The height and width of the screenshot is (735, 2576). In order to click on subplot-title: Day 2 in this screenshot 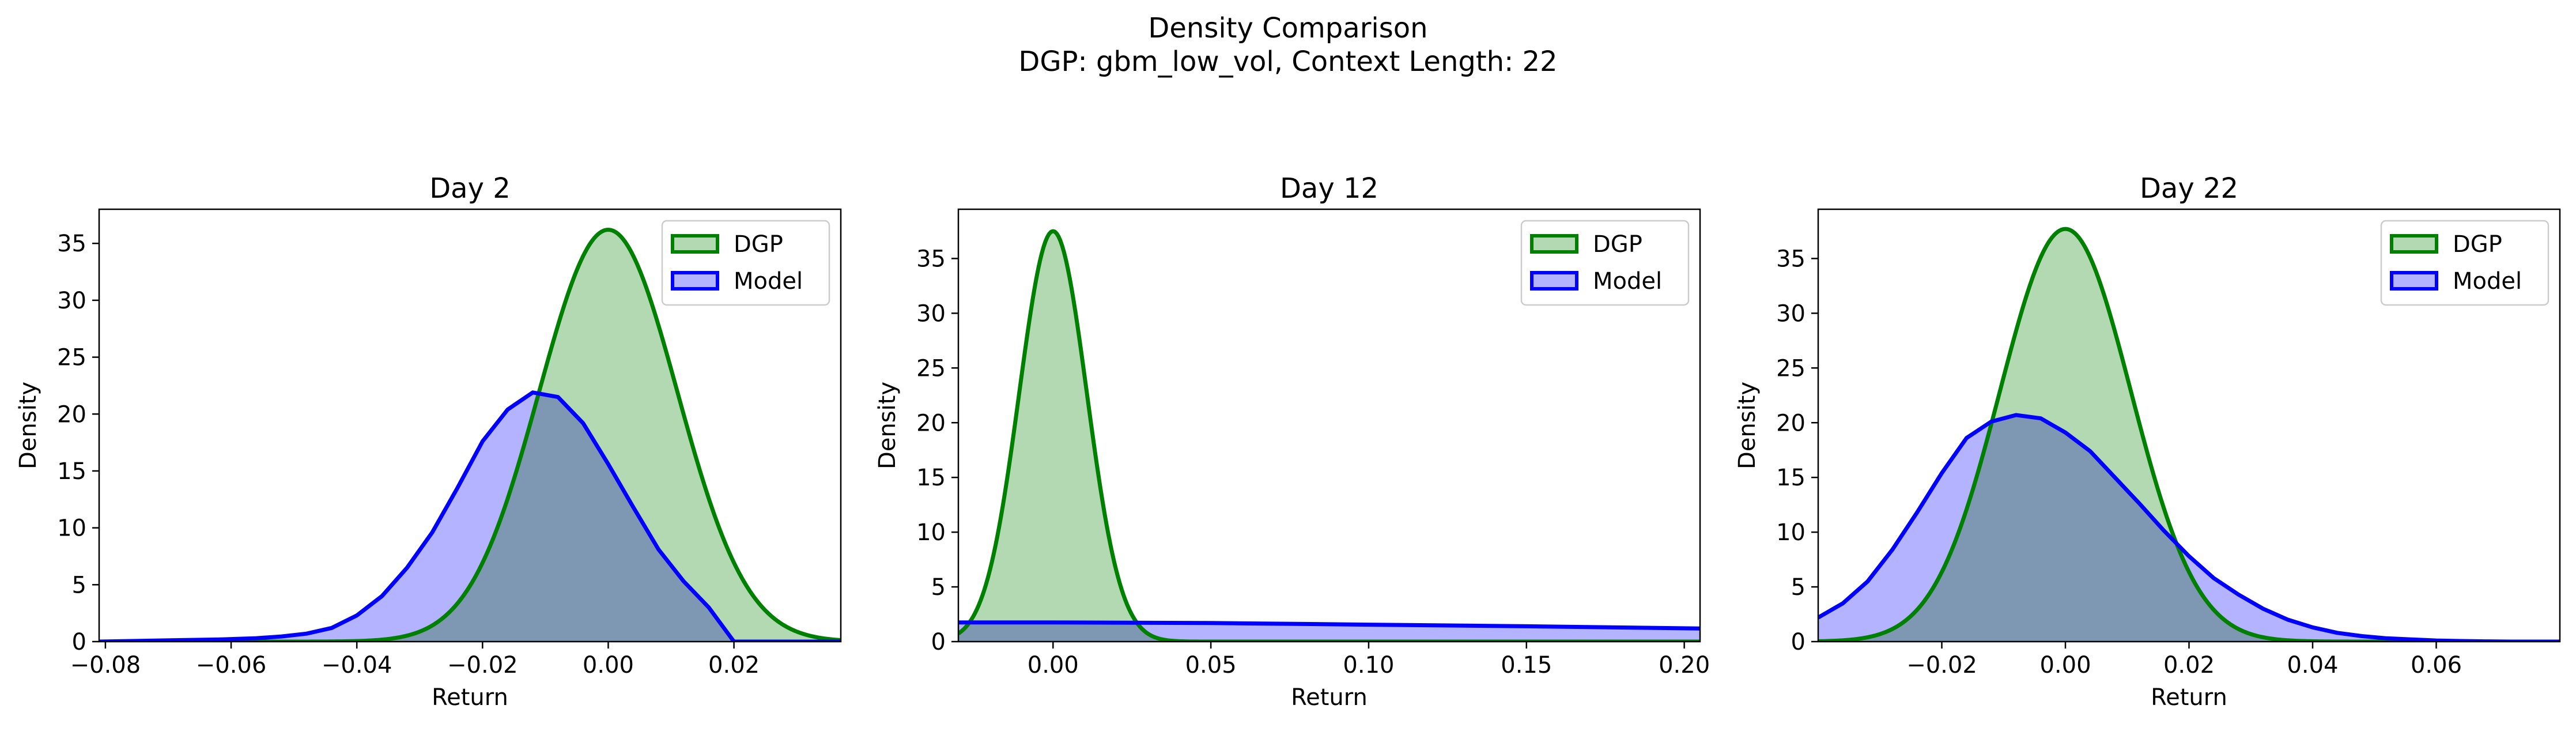, I will do `click(470, 188)`.